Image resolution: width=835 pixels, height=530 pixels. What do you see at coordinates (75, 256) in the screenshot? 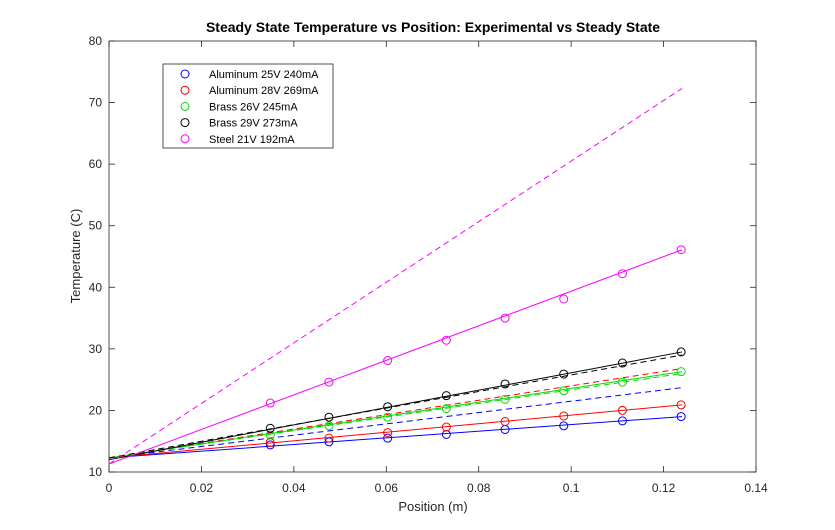
I see `y-axis-label: Temperature (C)` at bounding box center [75, 256].